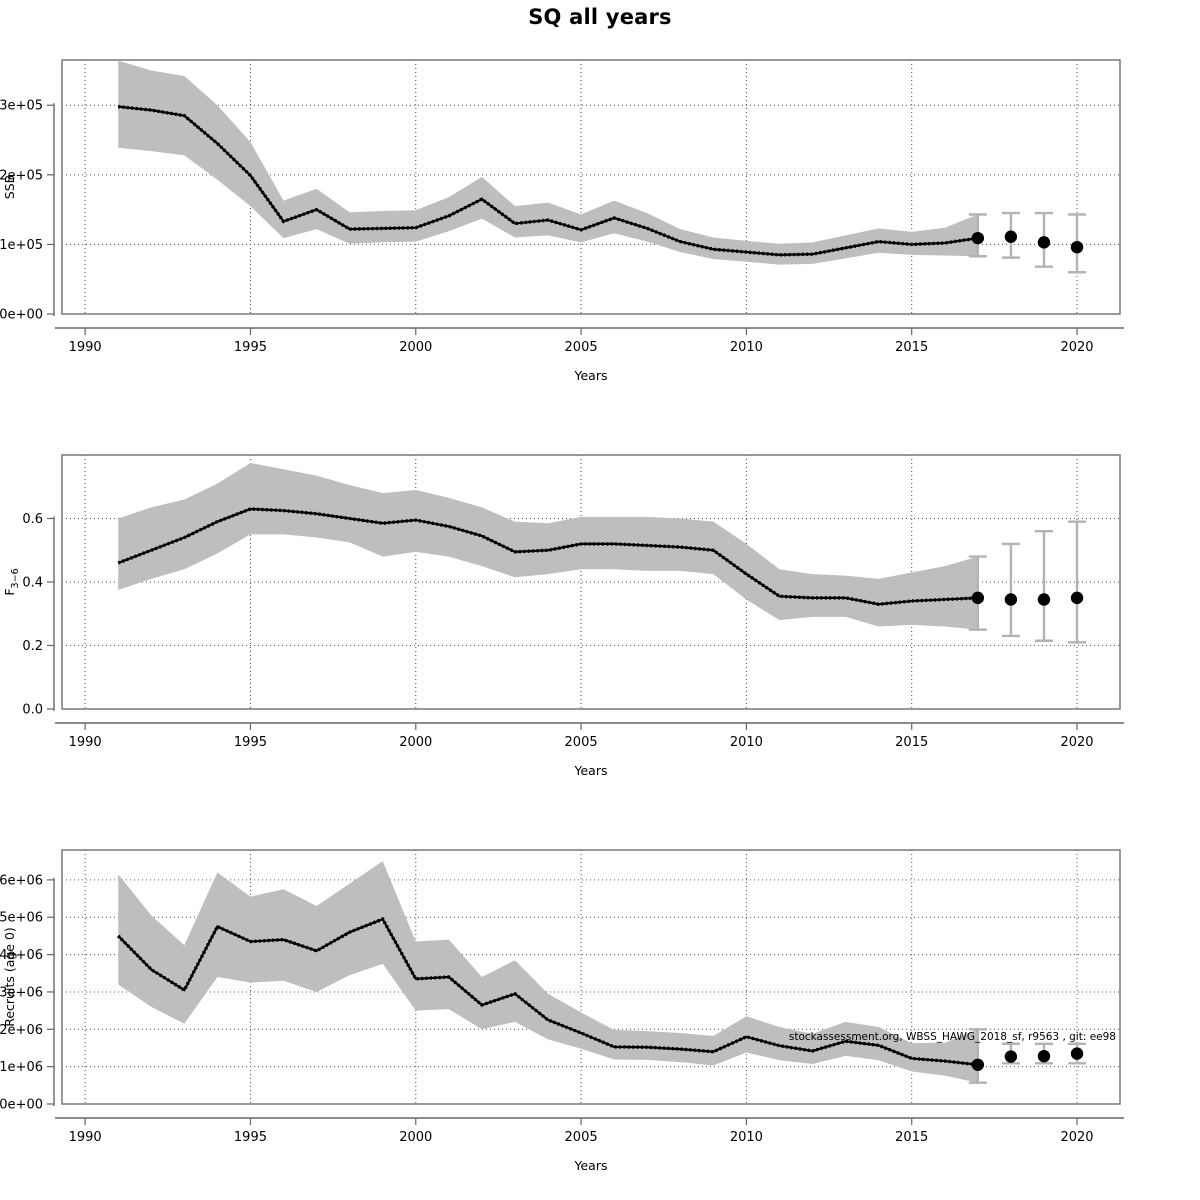 Image resolution: width=1200 pixels, height=1200 pixels. I want to click on y-tick-label: 3e+05, so click(21, 106).